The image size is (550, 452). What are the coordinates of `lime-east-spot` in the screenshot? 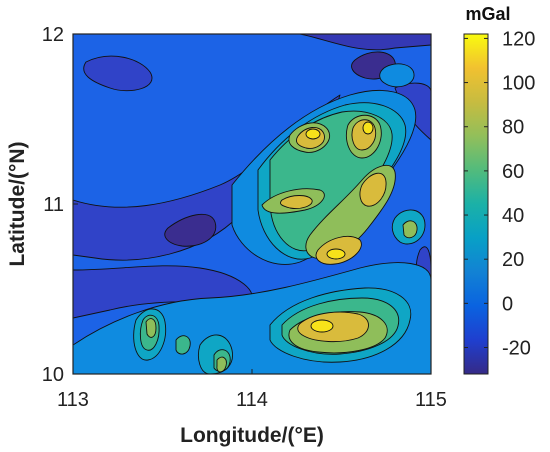 It's located at (410, 229).